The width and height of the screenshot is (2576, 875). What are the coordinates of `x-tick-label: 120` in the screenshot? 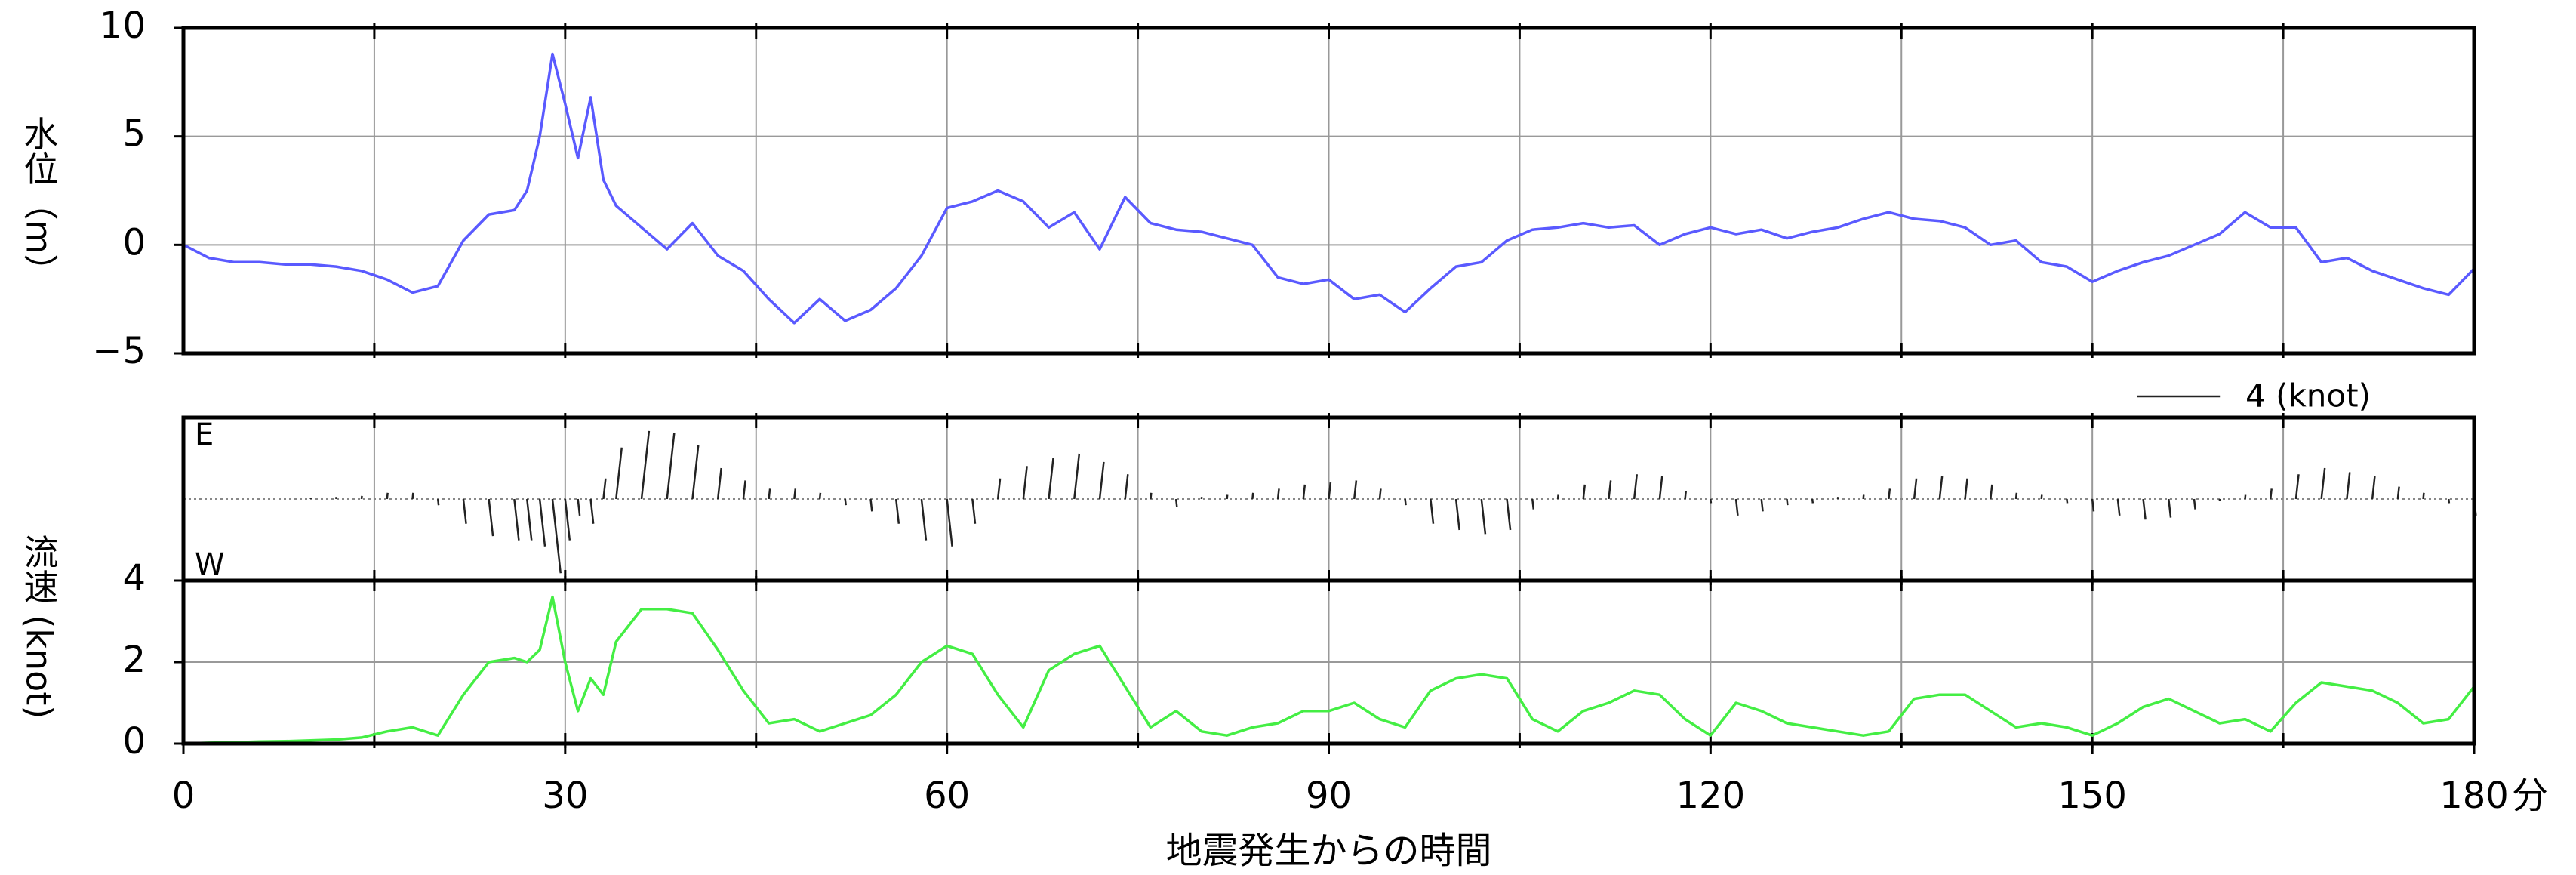 It's located at (1711, 796).